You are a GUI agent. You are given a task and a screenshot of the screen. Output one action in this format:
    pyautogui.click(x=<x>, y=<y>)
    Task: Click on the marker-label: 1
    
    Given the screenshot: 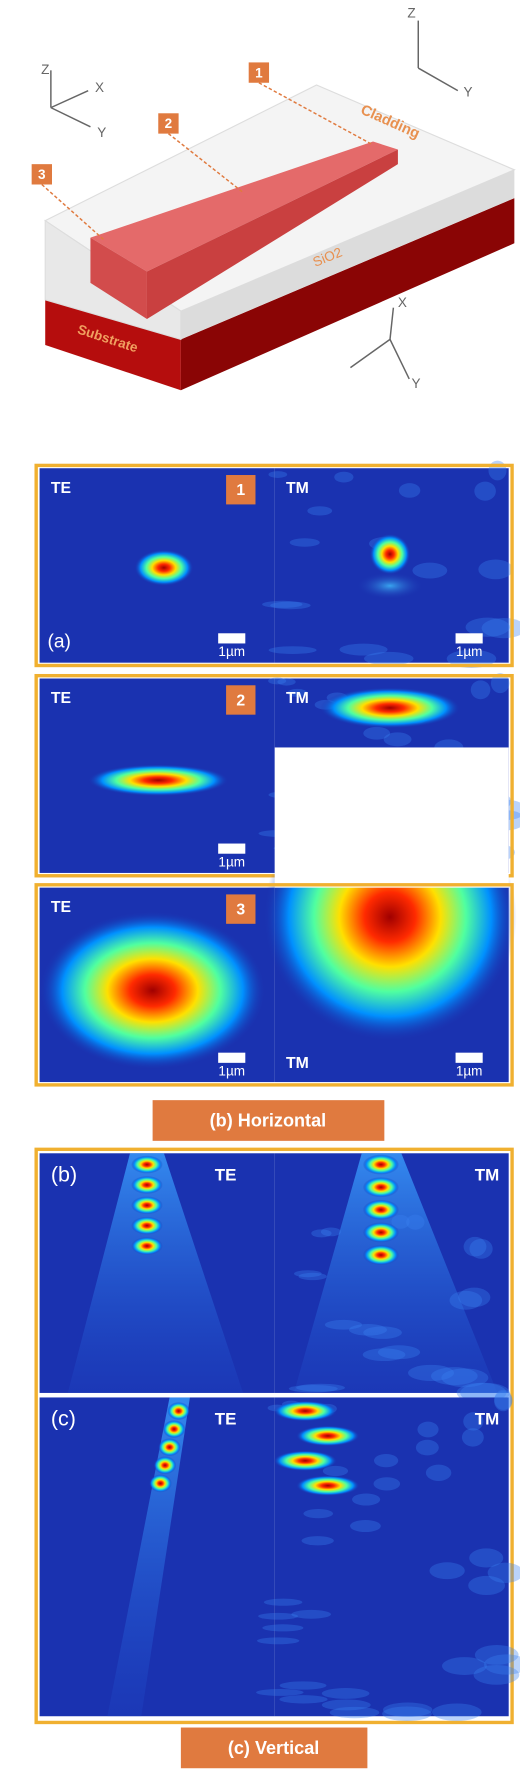 What is the action you would take?
    pyautogui.click(x=259, y=72)
    